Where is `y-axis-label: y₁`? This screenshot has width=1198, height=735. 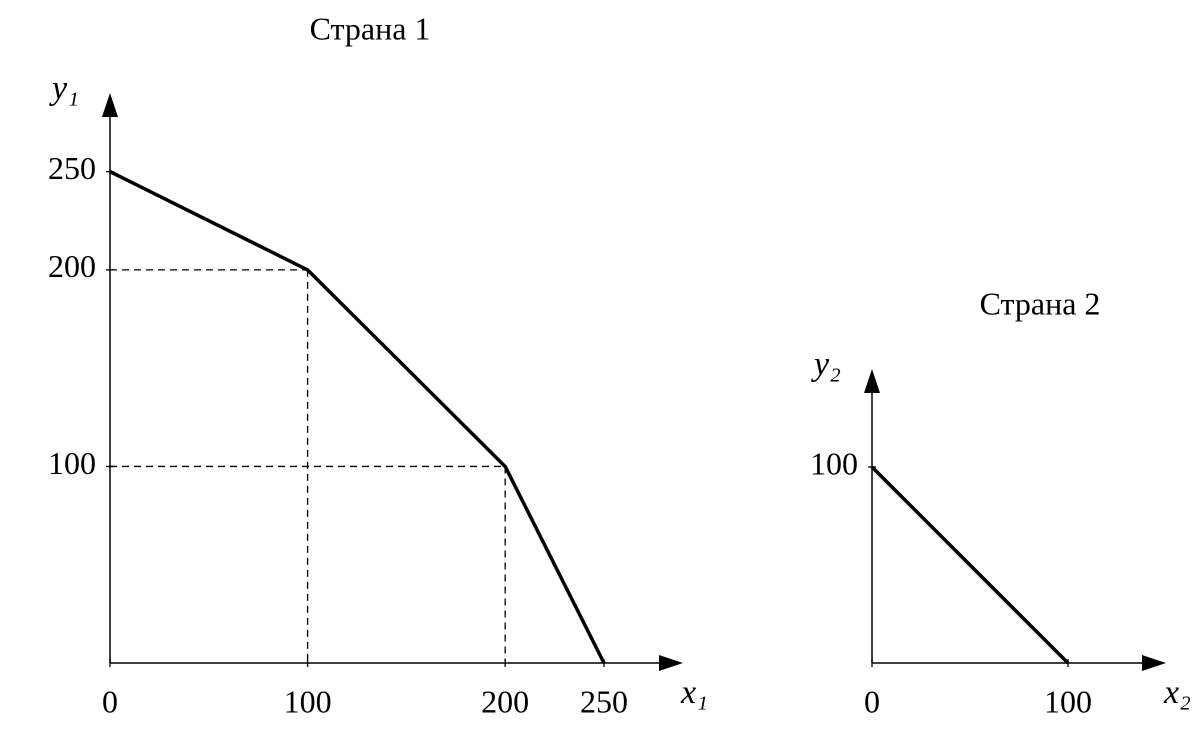 y-axis-label: y₁ is located at coordinates (64, 88).